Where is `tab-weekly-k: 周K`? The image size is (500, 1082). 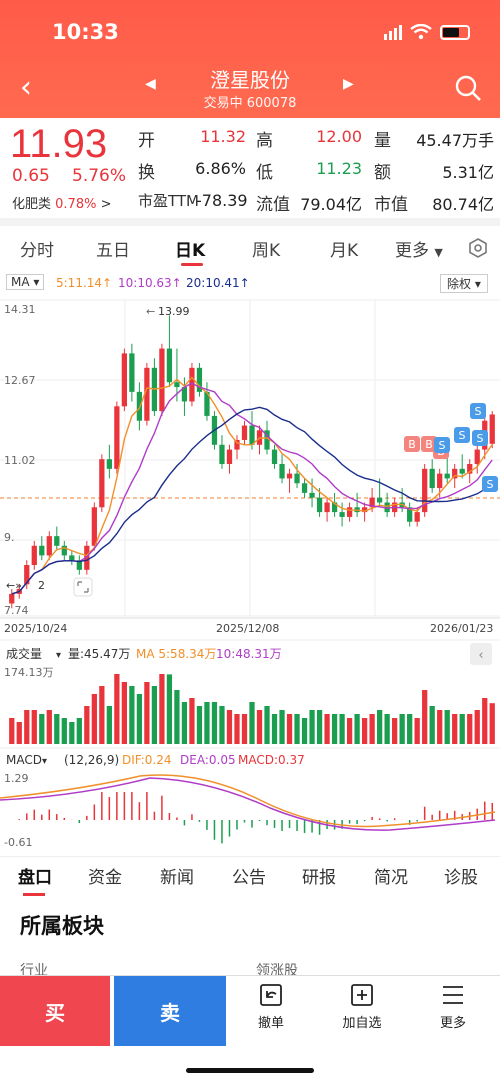 tab-weekly-k: 周K is located at coordinates (266, 251).